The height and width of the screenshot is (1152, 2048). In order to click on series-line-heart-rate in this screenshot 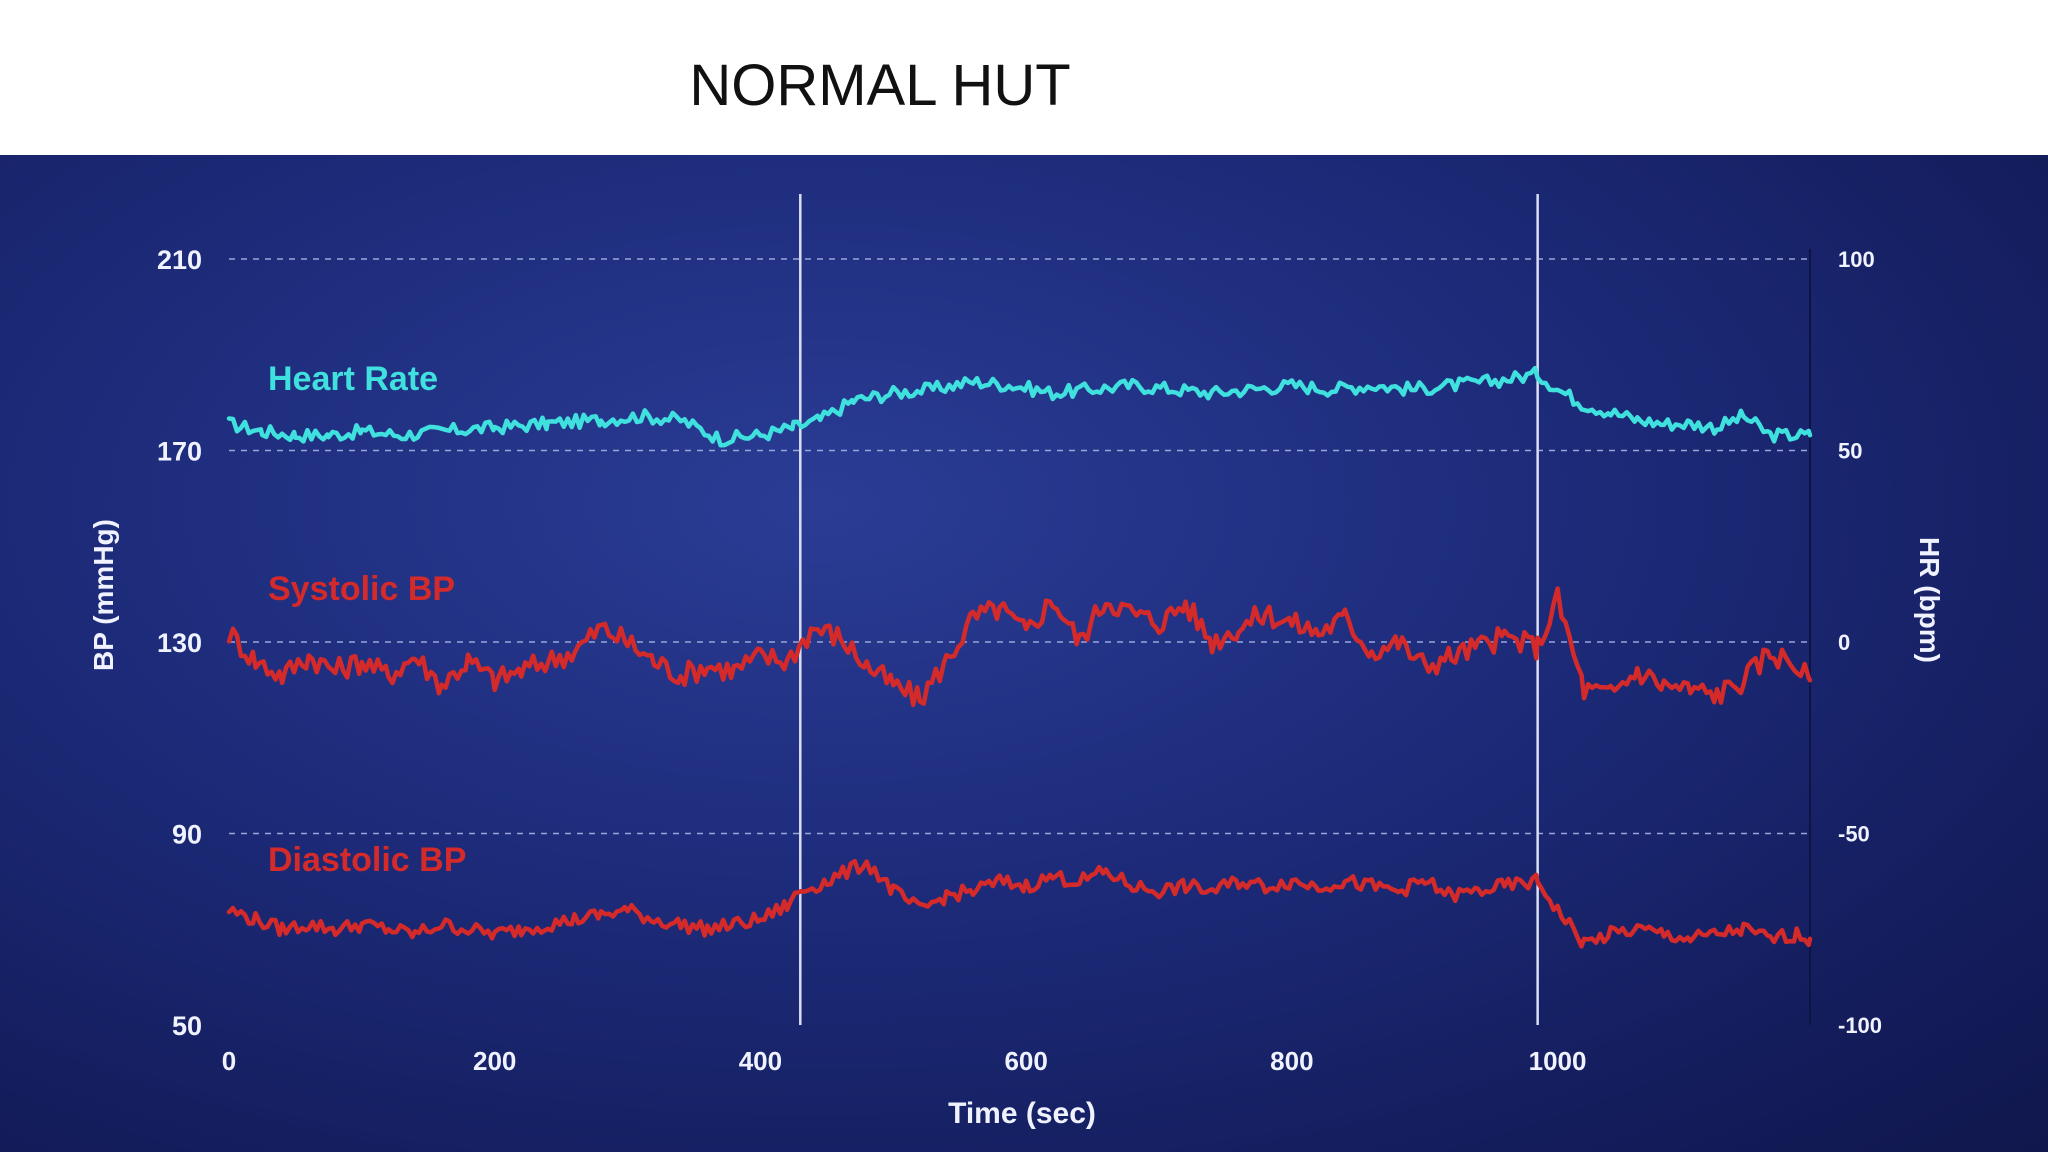, I will do `click(1019, 406)`.